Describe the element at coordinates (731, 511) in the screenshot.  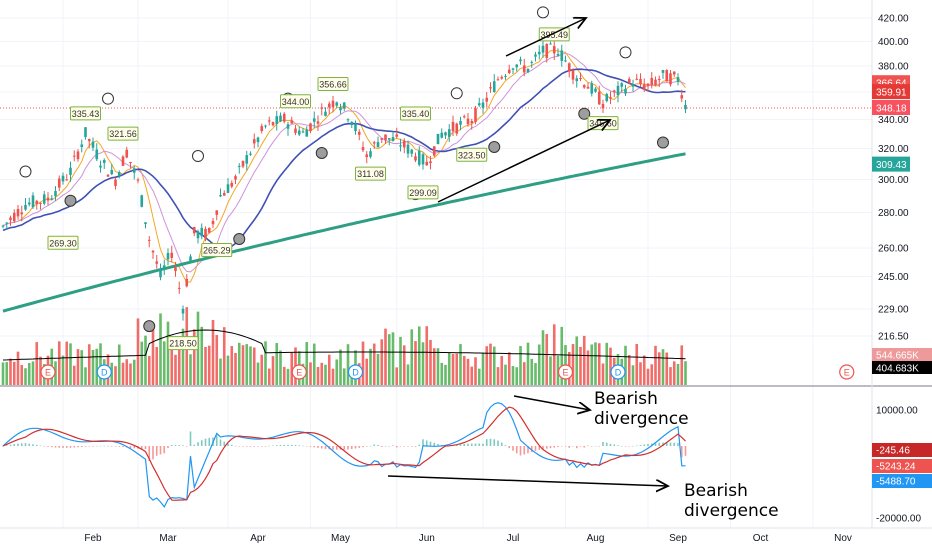
I see `annotation-text: divergence` at that location.